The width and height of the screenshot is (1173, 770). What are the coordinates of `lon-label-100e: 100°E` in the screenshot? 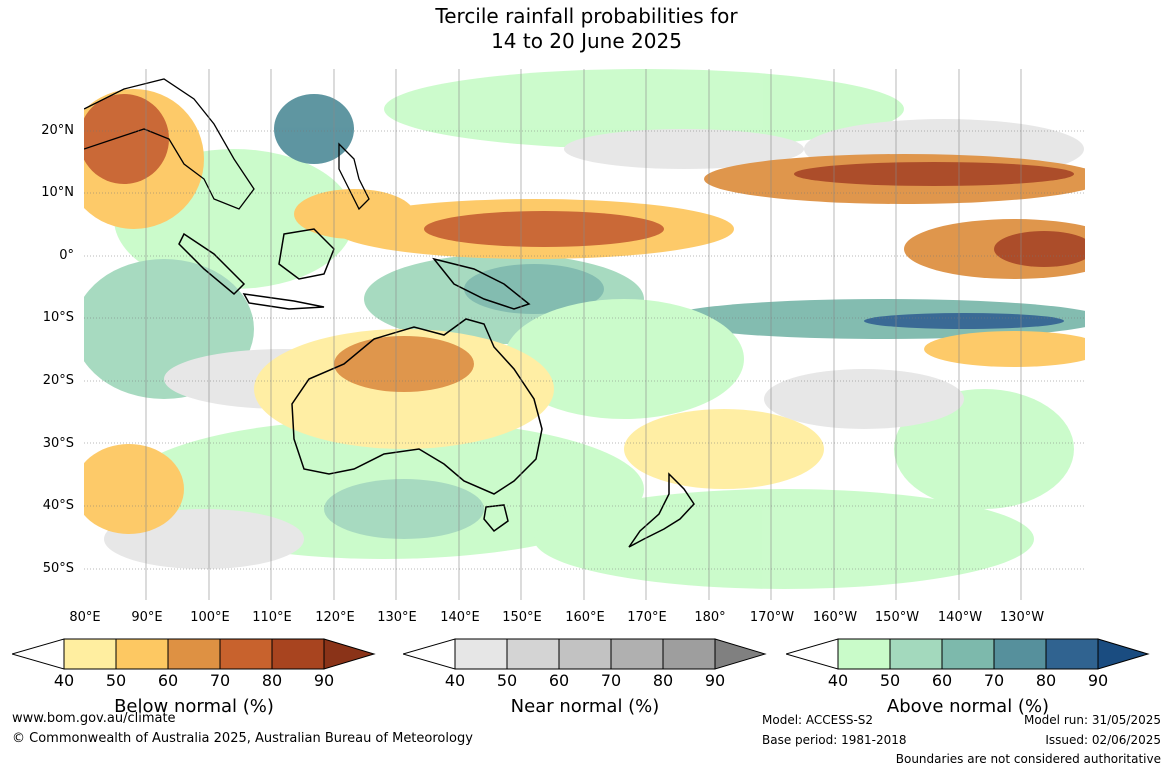 It's located at (210, 617).